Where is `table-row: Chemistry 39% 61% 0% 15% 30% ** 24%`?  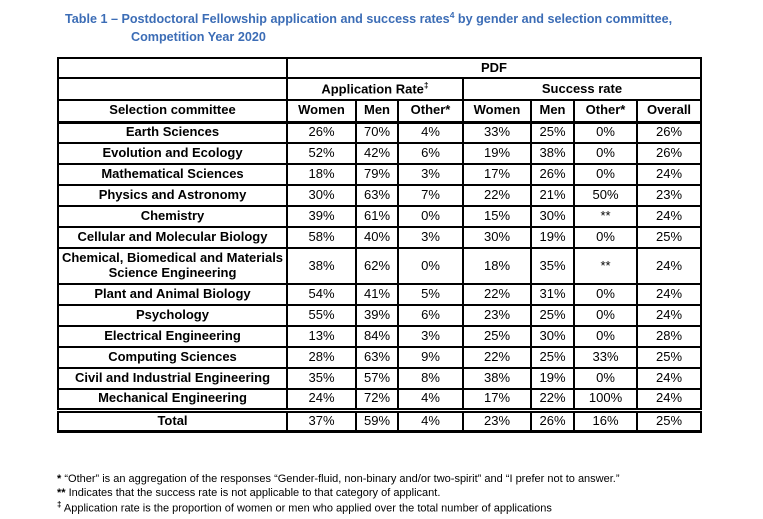 table-row: Chemistry 39% 61% 0% 15% 30% ** 24% is located at coordinates (379, 216).